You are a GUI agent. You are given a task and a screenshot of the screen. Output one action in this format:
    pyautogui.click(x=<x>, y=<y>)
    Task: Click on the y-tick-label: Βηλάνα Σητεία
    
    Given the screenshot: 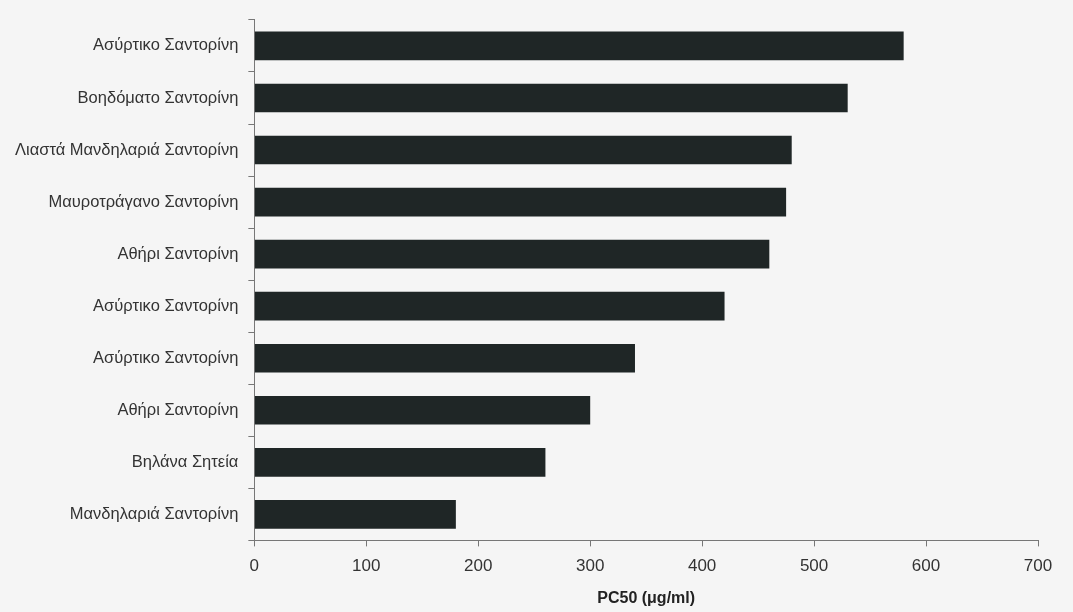 What is the action you would take?
    pyautogui.click(x=185, y=460)
    